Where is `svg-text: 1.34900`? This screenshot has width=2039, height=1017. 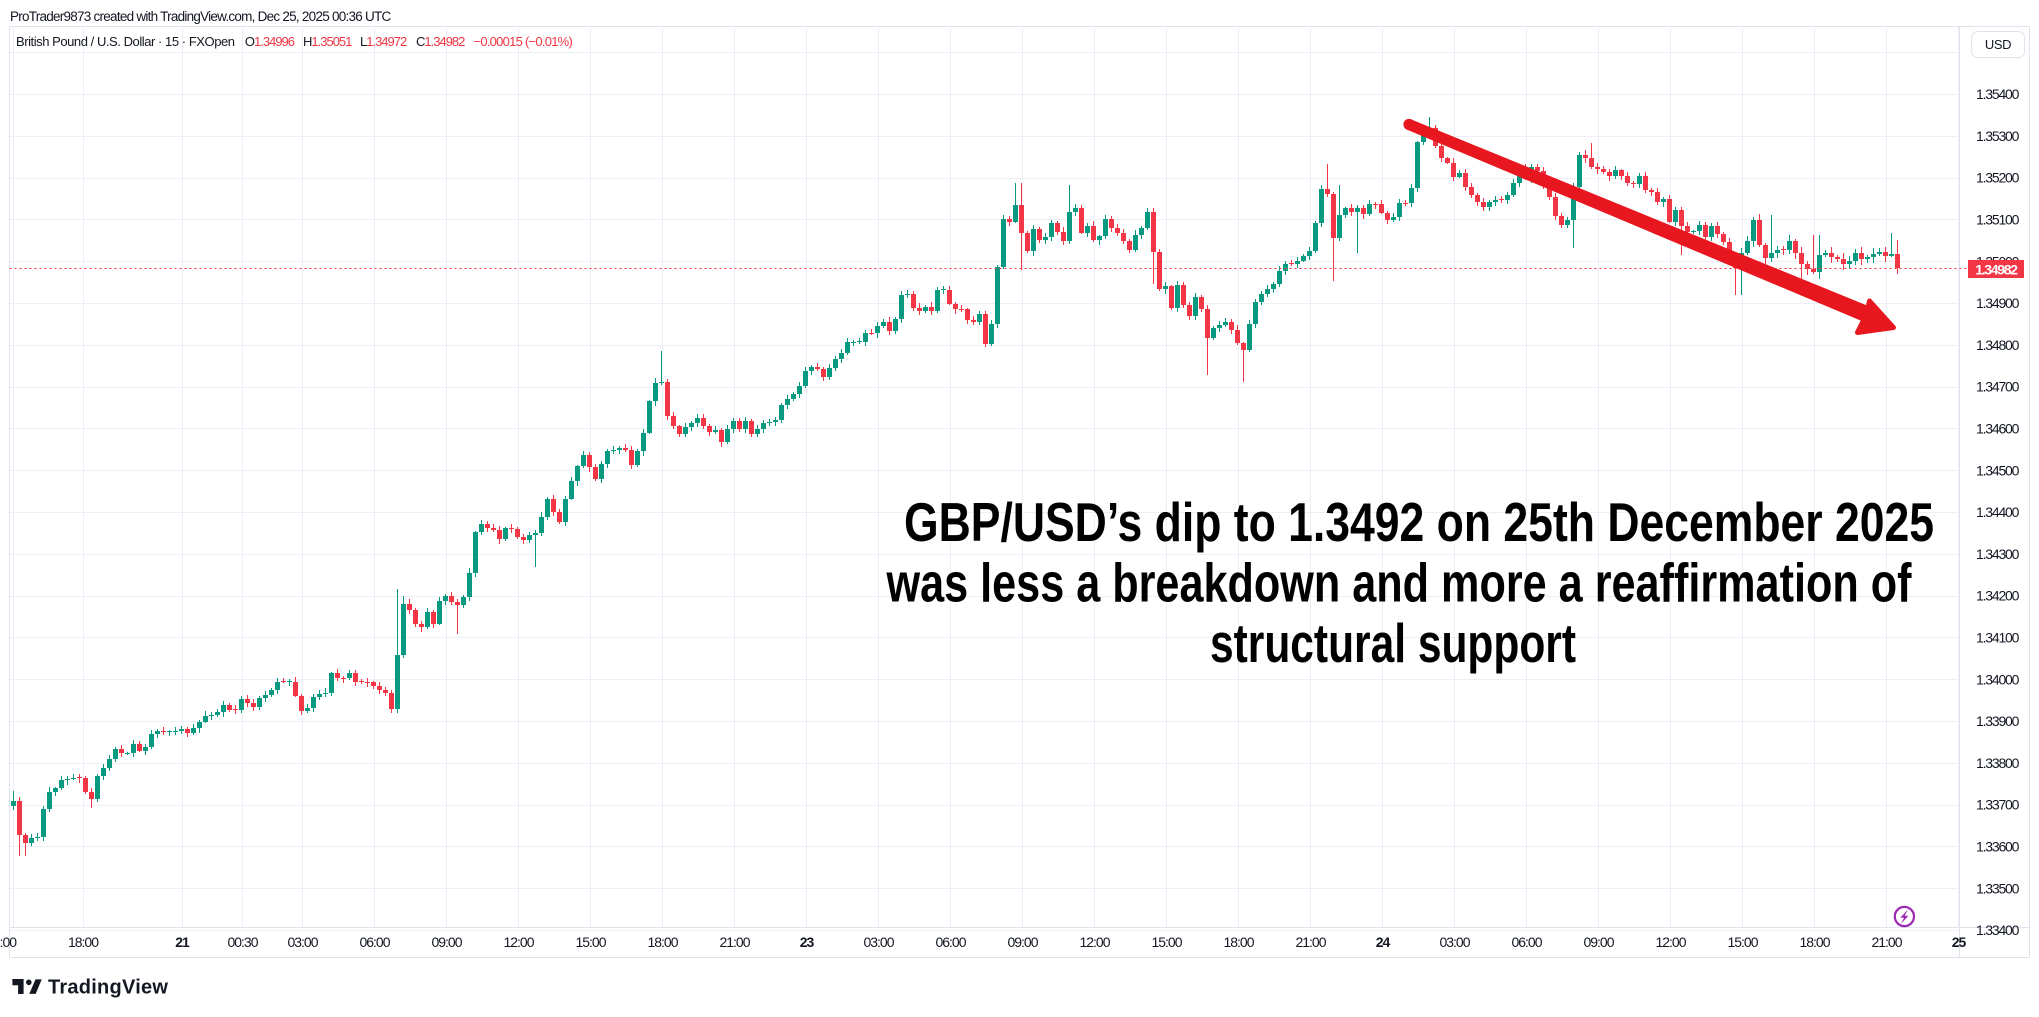
svg-text: 1.34900 is located at coordinates (1998, 303).